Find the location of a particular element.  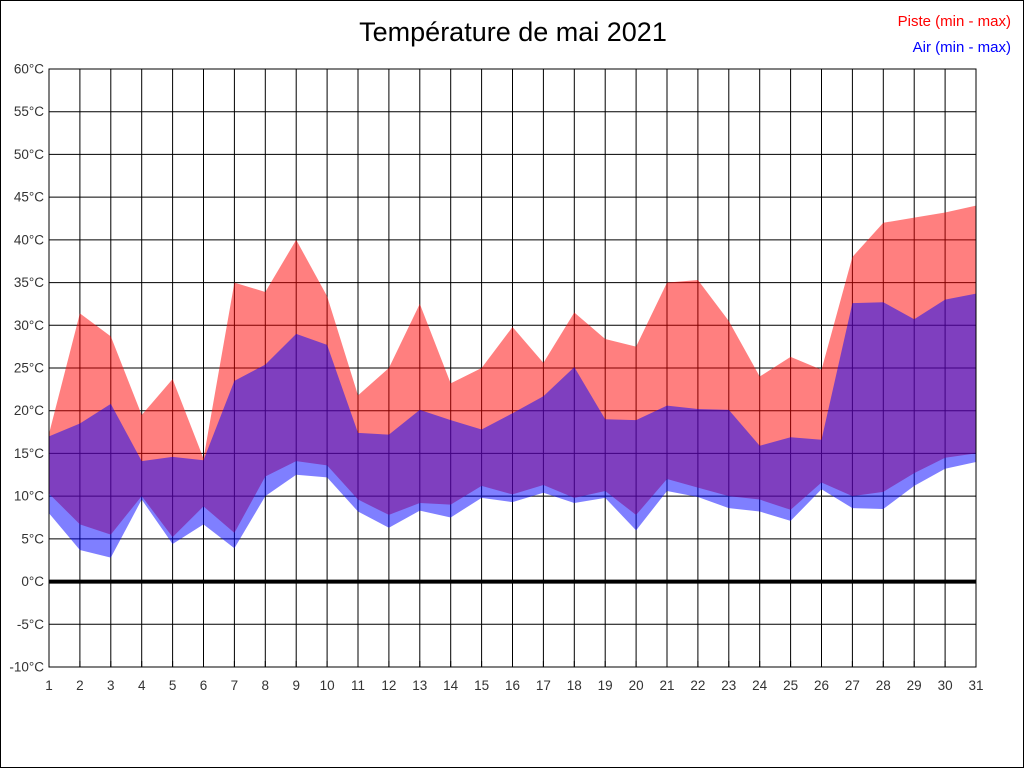

svg-text: 60°C is located at coordinates (29, 69).